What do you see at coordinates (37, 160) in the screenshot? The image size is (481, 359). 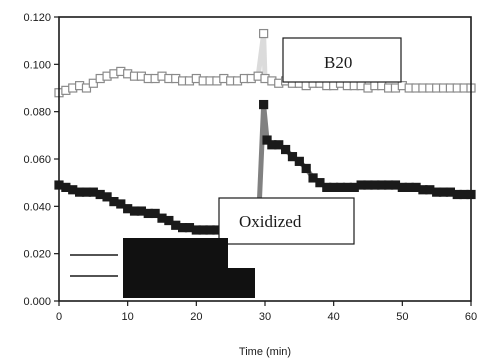 I see `y-tick-label: 0.060` at bounding box center [37, 160].